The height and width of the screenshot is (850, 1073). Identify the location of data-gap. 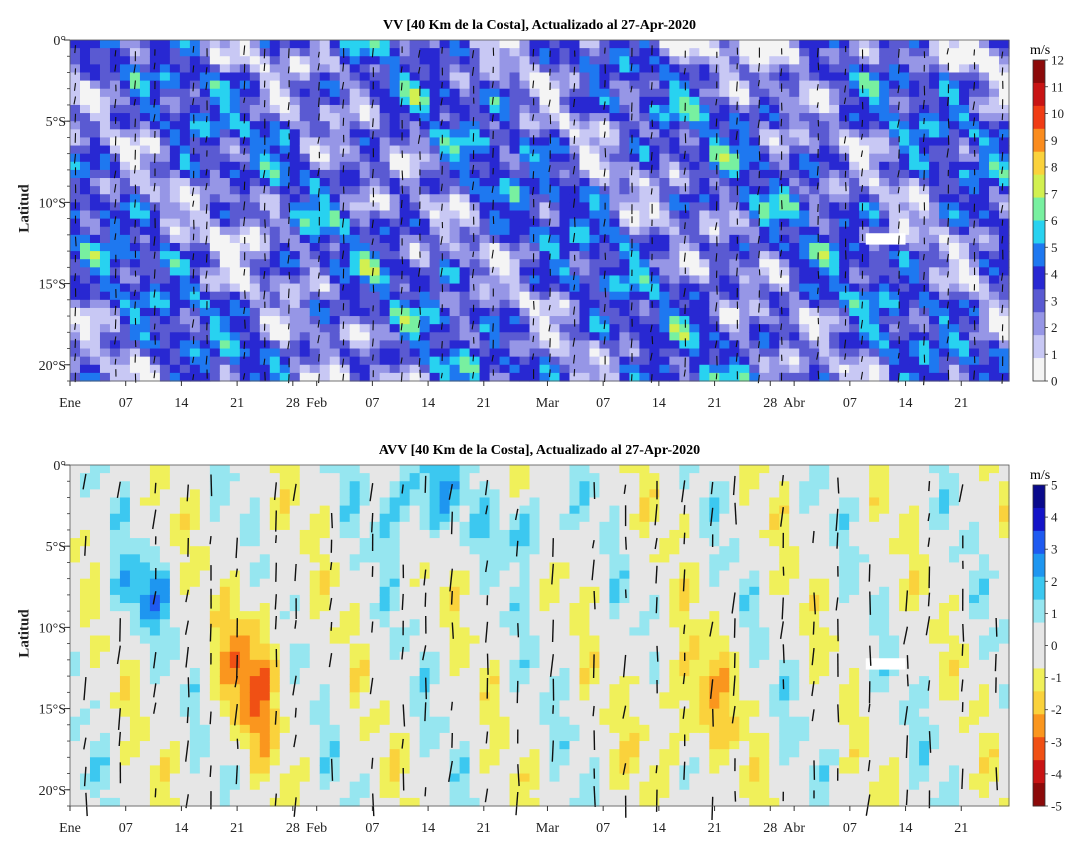
(885, 239).